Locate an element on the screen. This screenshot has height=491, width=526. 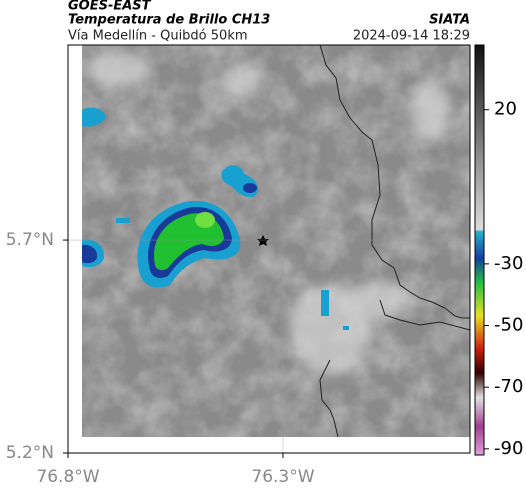
timestamp: 2024-09-14 18:29 is located at coordinates (411, 36).